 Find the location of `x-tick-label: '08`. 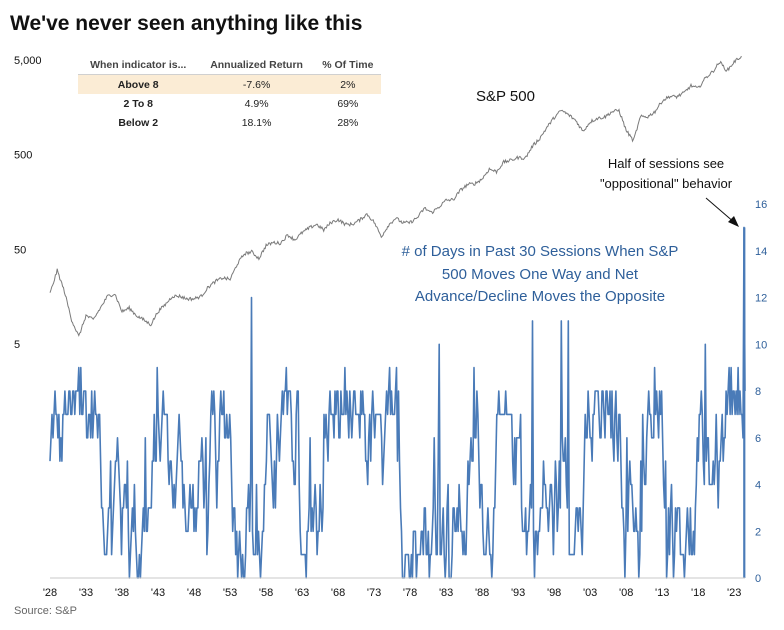

x-tick-label: '08 is located at coordinates (626, 593).